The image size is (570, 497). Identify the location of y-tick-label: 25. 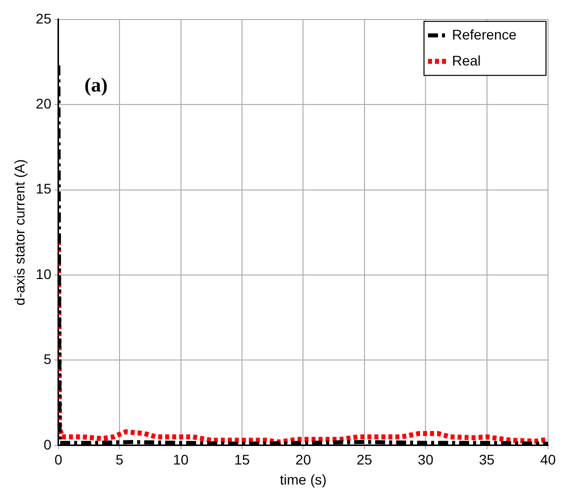
(44, 18).